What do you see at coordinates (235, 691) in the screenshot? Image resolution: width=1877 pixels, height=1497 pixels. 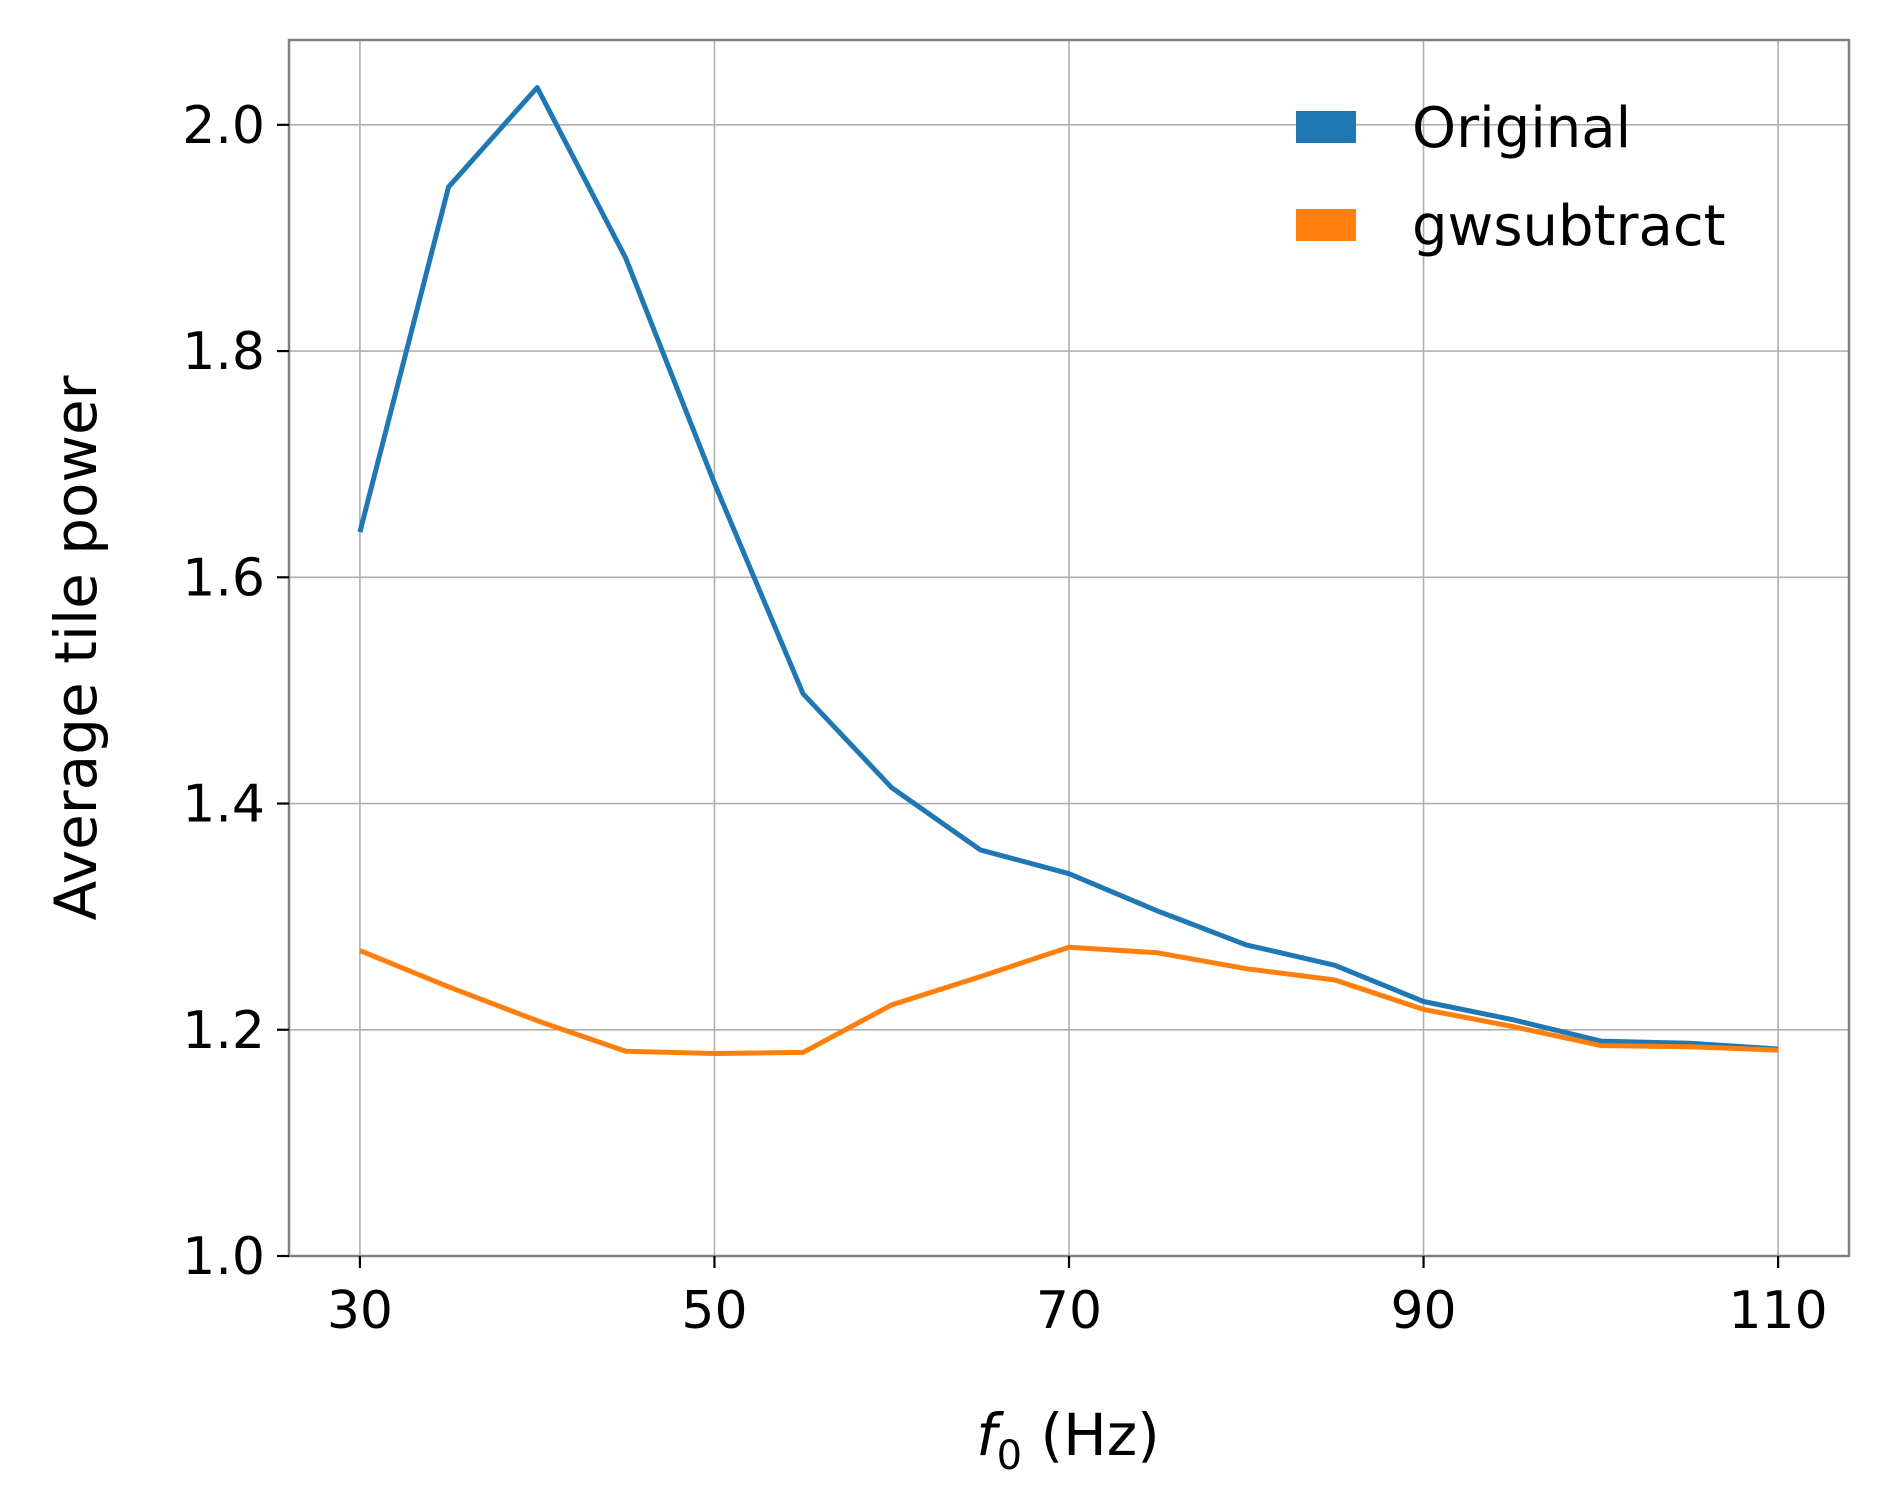 I see `y-axis-ticks: 1.0 1.2 1.4 1.6 1.8 2.0` at bounding box center [235, 691].